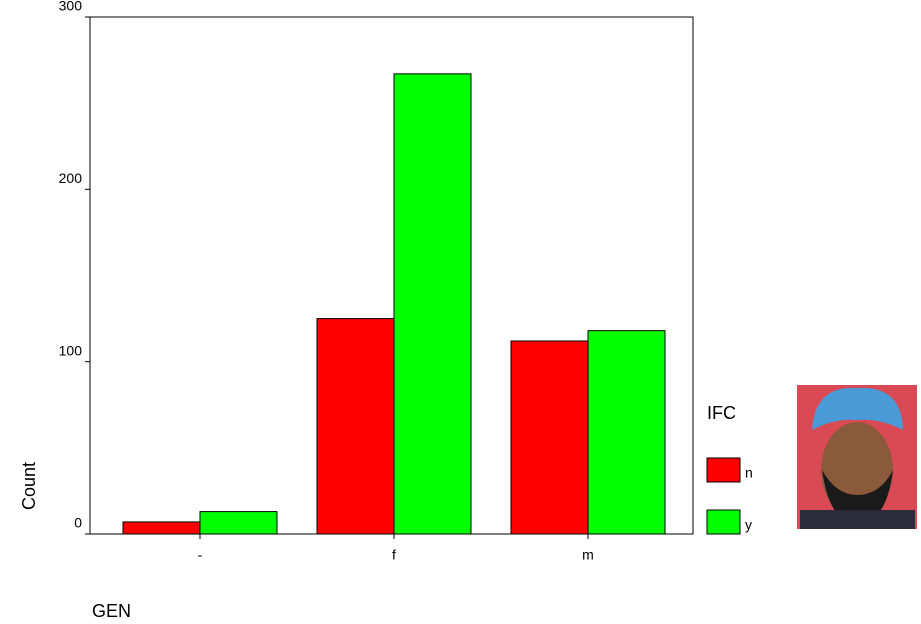  Describe the element at coordinates (111, 611) in the screenshot. I see `x-axis-label: GEN` at that location.